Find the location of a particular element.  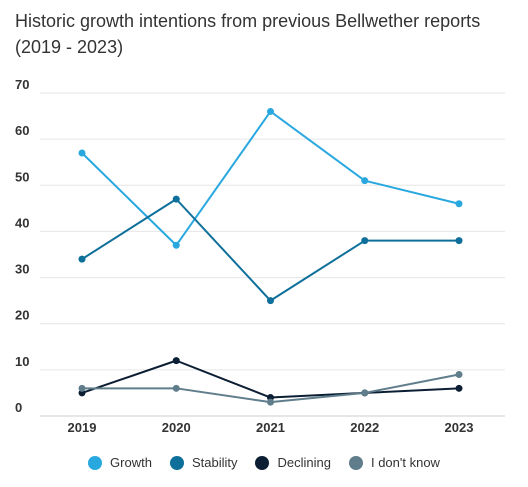

x-tick-label: 2022 is located at coordinates (364, 427).